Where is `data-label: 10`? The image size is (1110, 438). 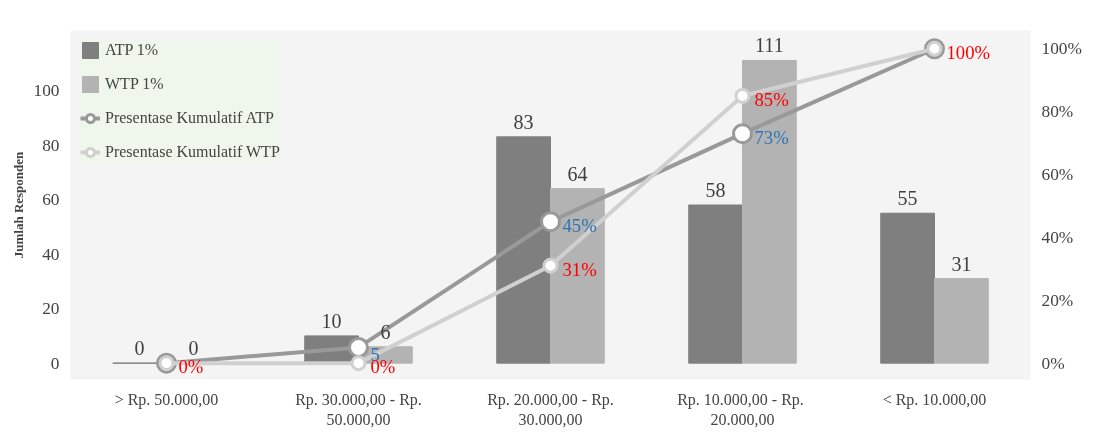
data-label: 10 is located at coordinates (331, 320).